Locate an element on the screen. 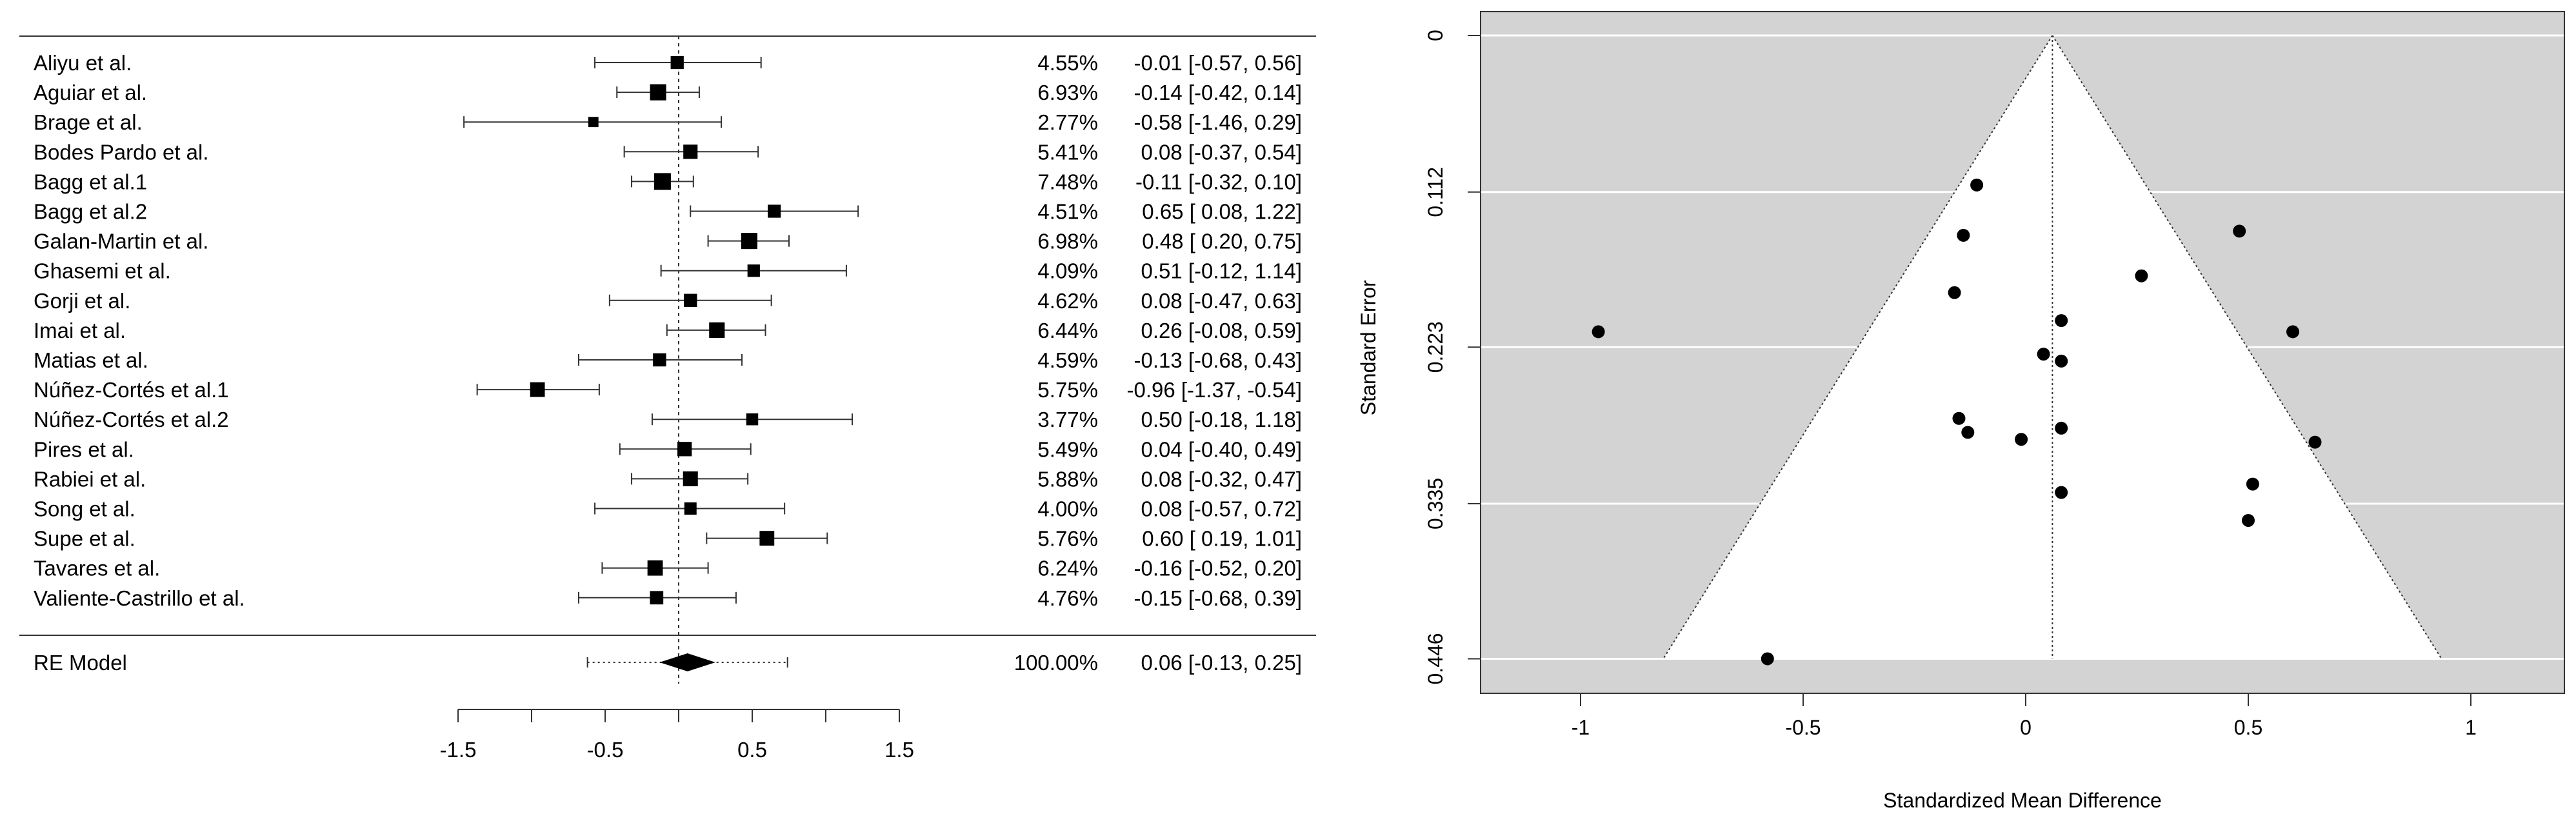 The image size is (2576, 821). study-ci-text: 0.48 [ 0.20, 0.75] is located at coordinates (1222, 241).